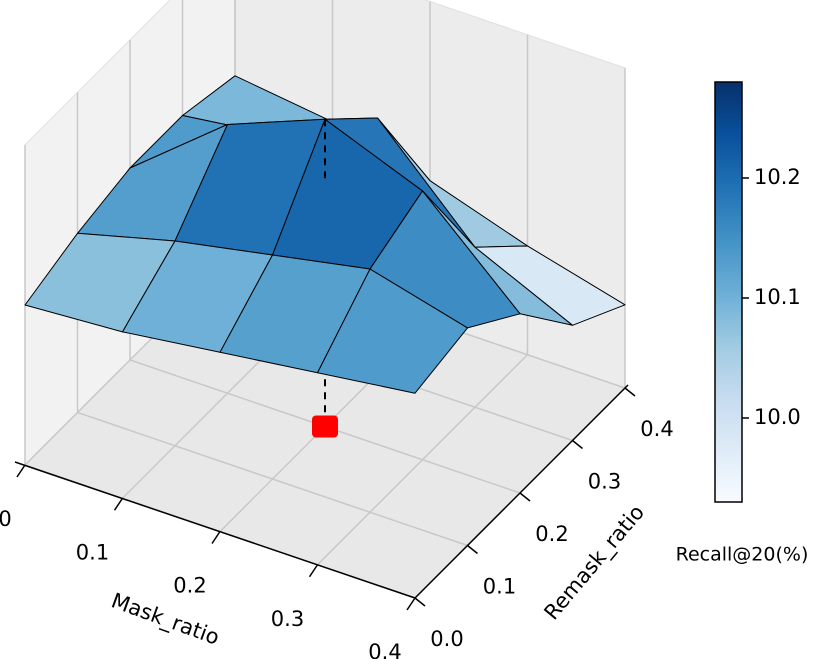  I want to click on y-tick-label: 0.0, so click(446, 639).